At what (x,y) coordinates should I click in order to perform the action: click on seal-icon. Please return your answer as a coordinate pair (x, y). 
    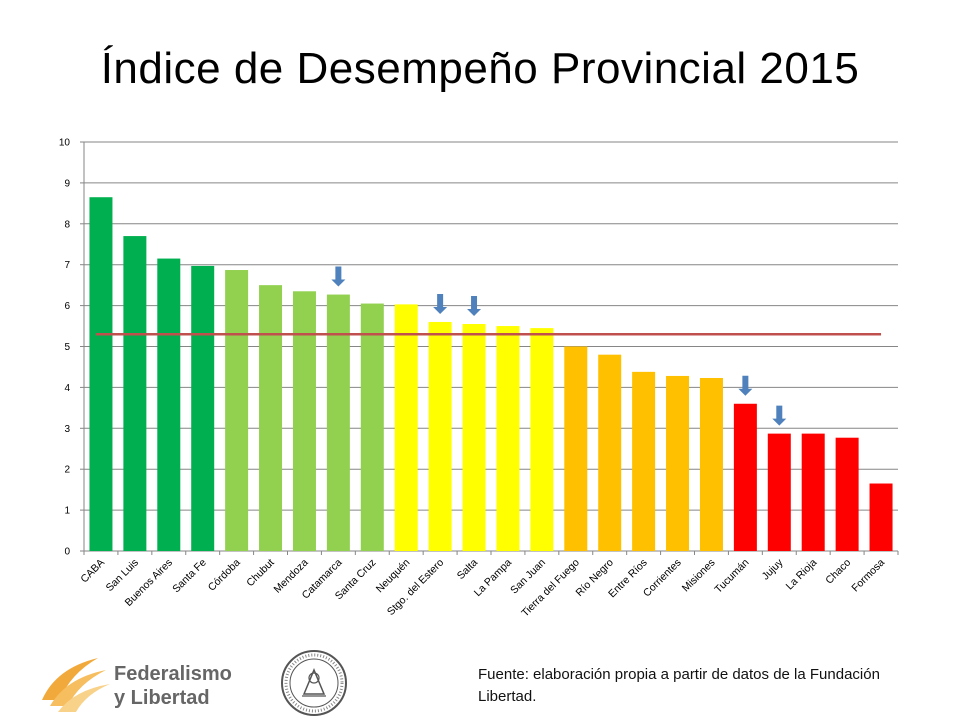
    Looking at the image, I should click on (314, 683).